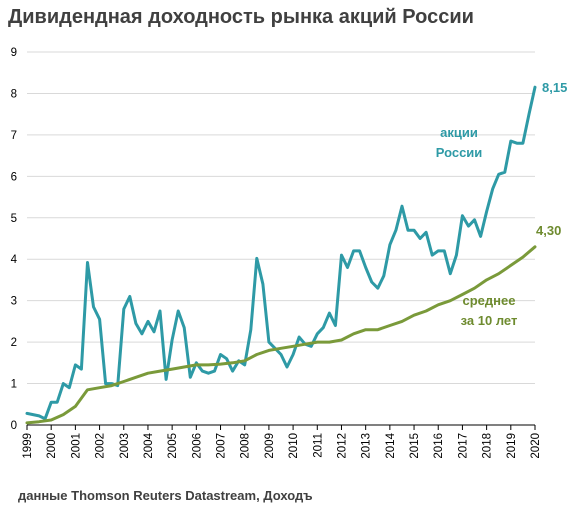  What do you see at coordinates (512, 446) in the screenshot?
I see `x-tick-label: 2019` at bounding box center [512, 446].